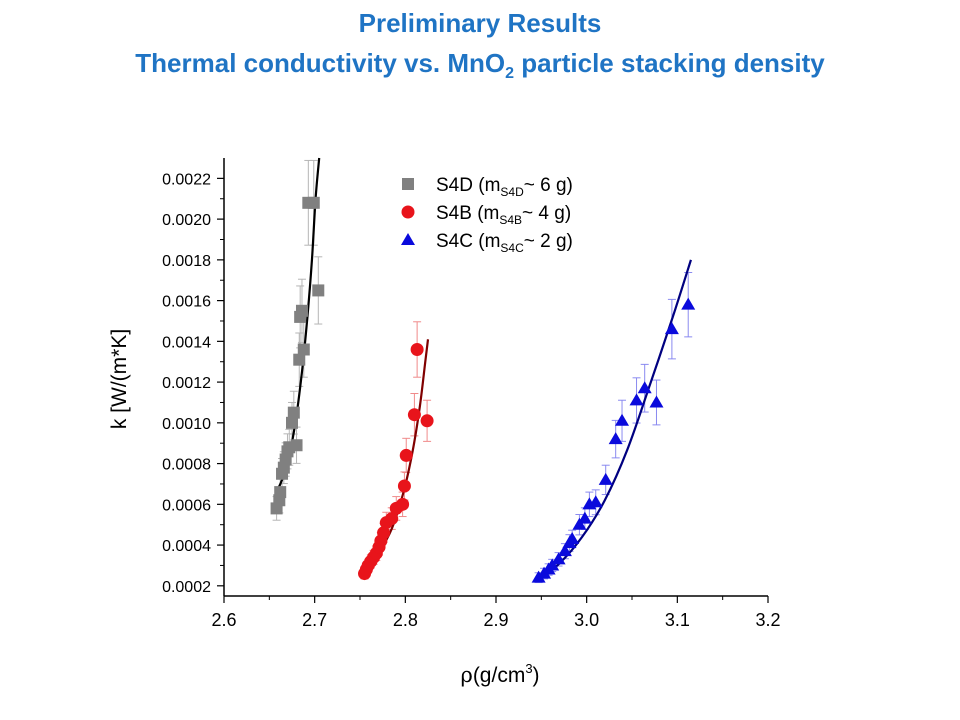 Image resolution: width=960 pixels, height=720 pixels. Describe the element at coordinates (186, 465) in the screenshot. I see `y-tick-label: 0.0008` at that location.